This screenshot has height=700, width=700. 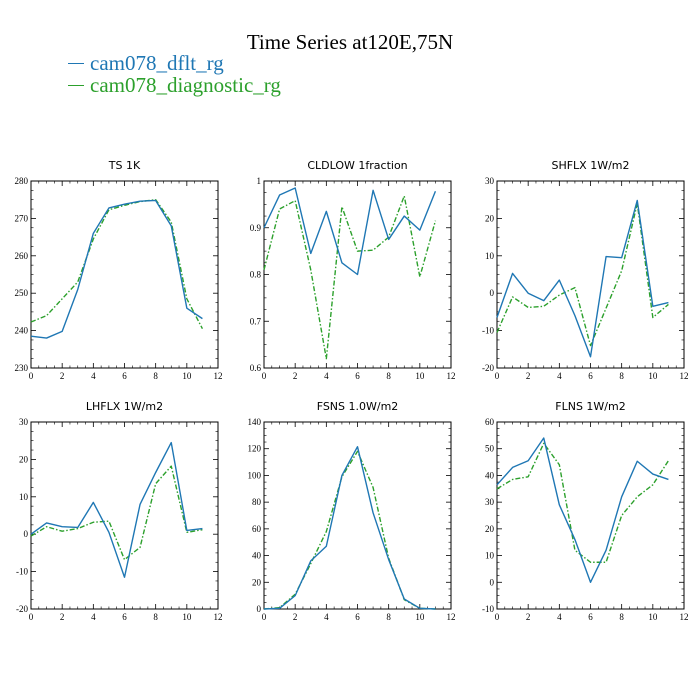 I want to click on panel-title: CLDLOW 1fraction, so click(x=357, y=165).